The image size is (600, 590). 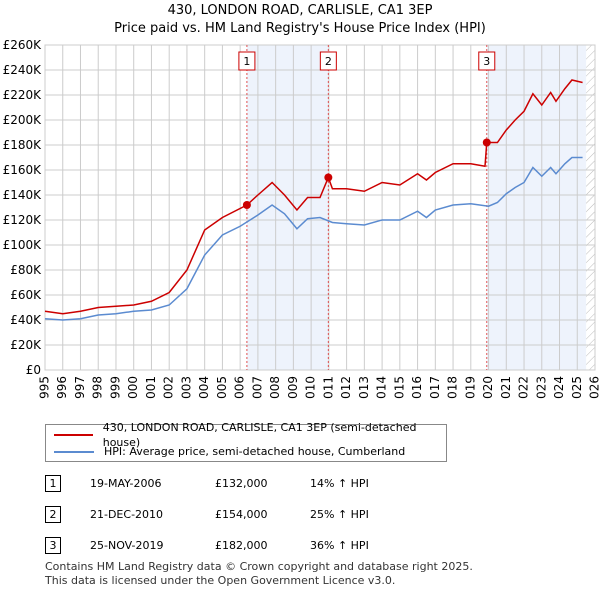 I want to click on x-tick-label: 2023, so click(x=541, y=388).